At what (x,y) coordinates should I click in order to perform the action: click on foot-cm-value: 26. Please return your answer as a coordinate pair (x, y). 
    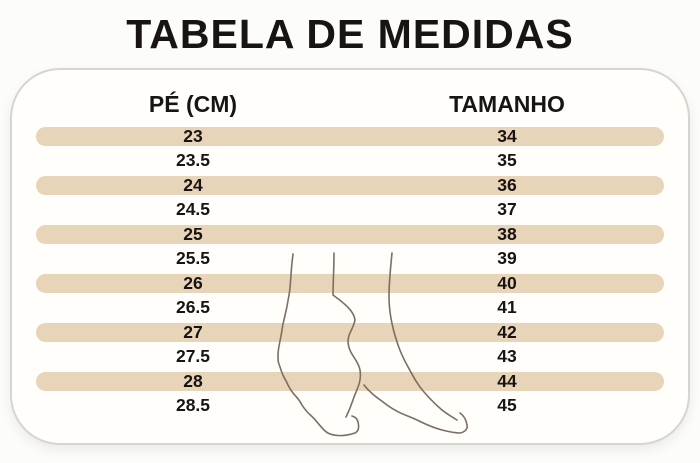
    Looking at the image, I should click on (193, 282).